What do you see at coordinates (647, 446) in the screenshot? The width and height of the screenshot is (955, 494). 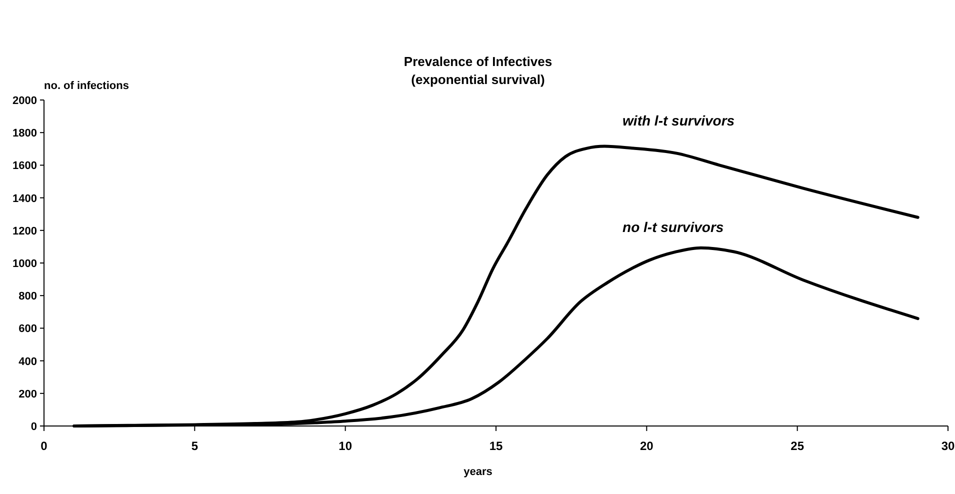 I see `x-tick-label: 20` at bounding box center [647, 446].